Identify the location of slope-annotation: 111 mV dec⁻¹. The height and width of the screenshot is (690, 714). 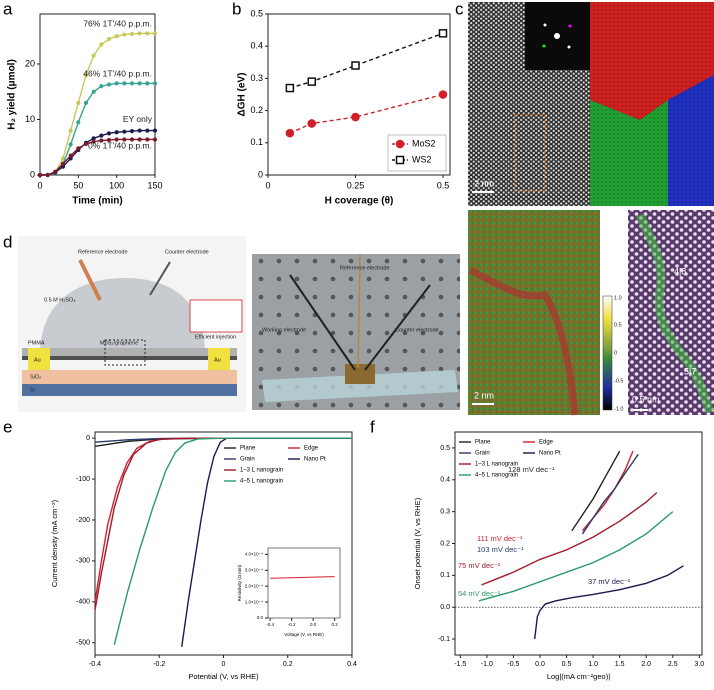
(500, 538).